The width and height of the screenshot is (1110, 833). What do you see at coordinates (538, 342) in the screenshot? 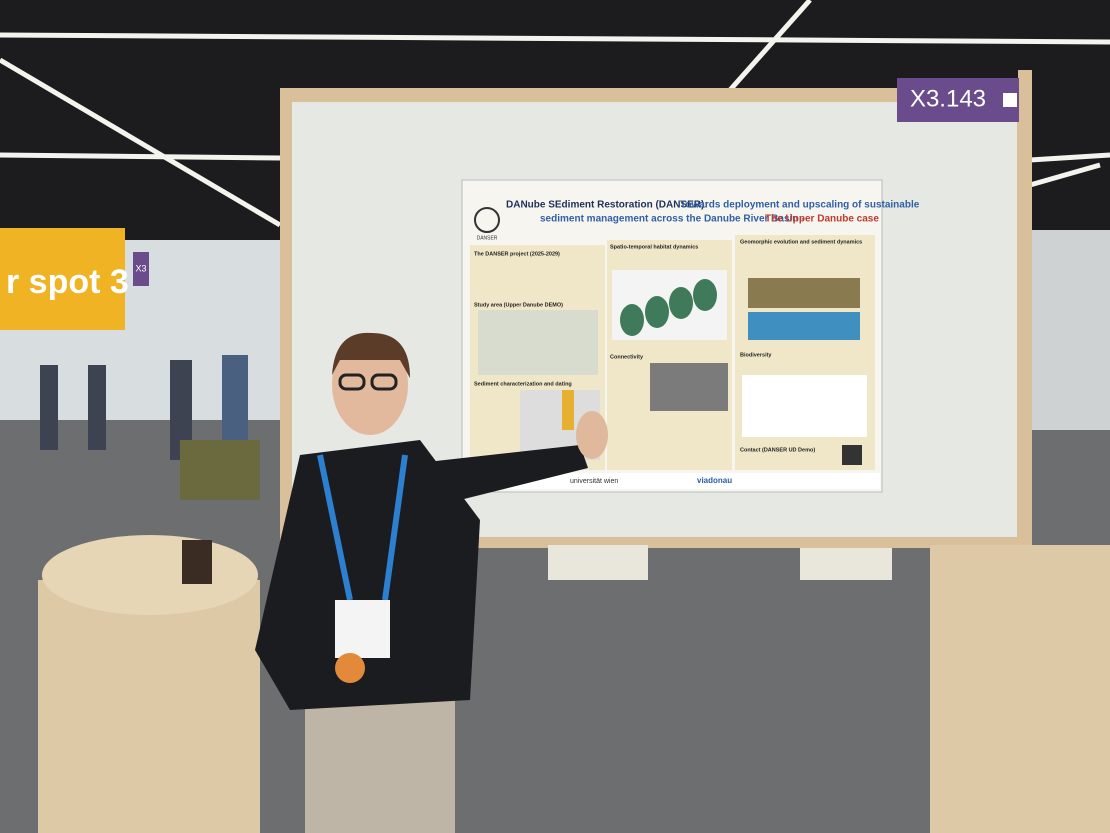
I see `map` at bounding box center [538, 342].